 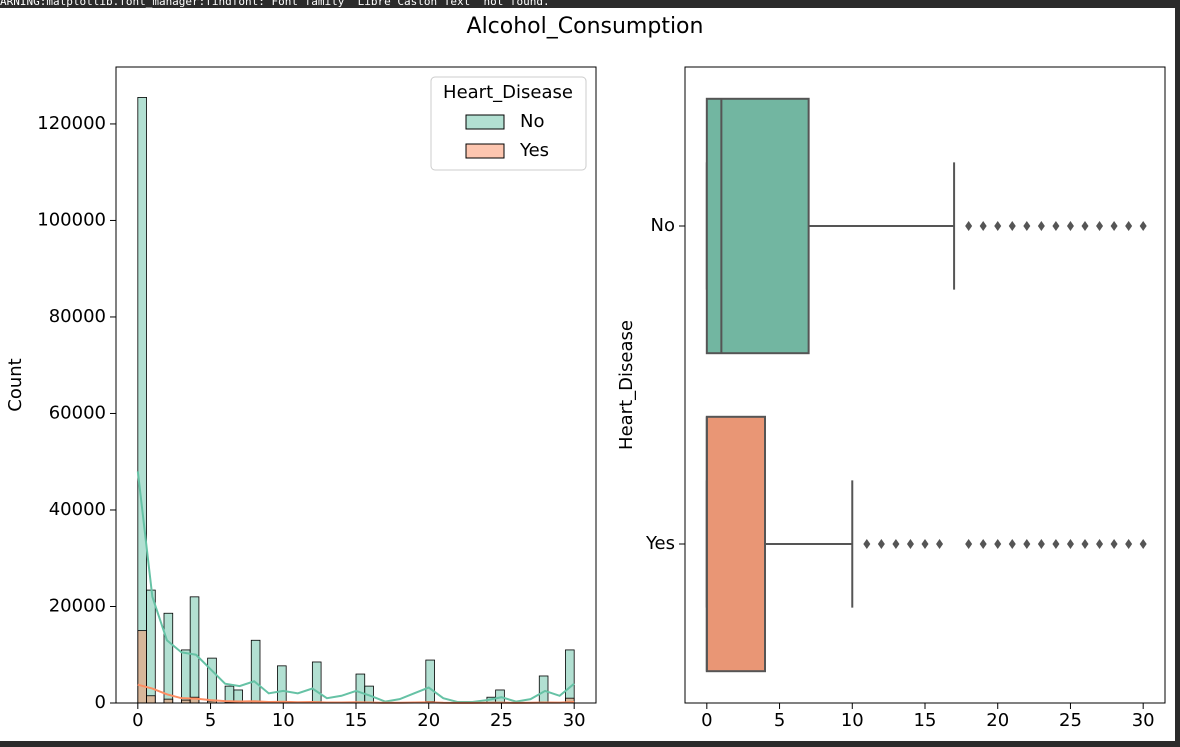 I want to click on y-tick-label: 100000, so click(x=71, y=219).